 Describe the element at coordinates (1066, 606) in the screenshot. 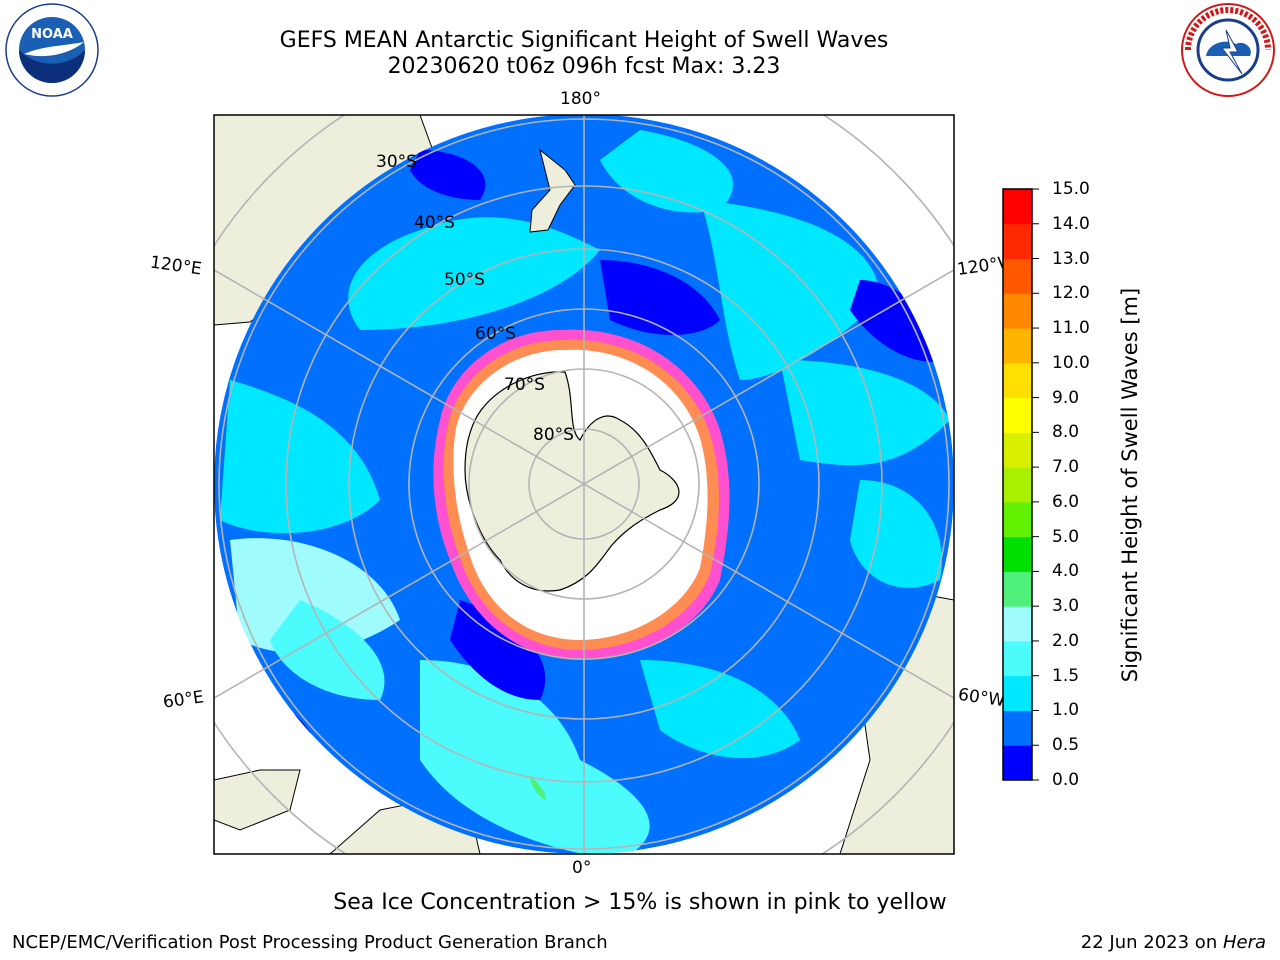

I see `colorbar-tick-label: 3.0` at that location.